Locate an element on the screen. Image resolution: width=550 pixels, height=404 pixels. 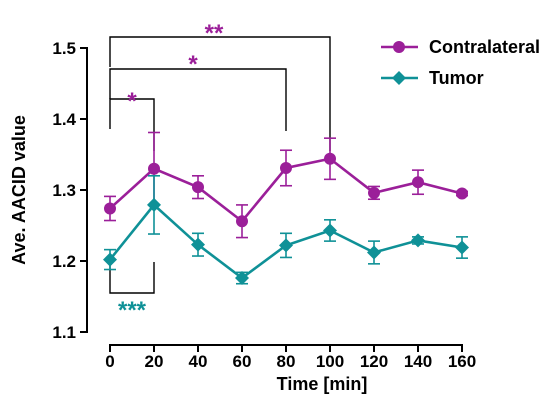
x-tick-label: 120 is located at coordinates (374, 361).